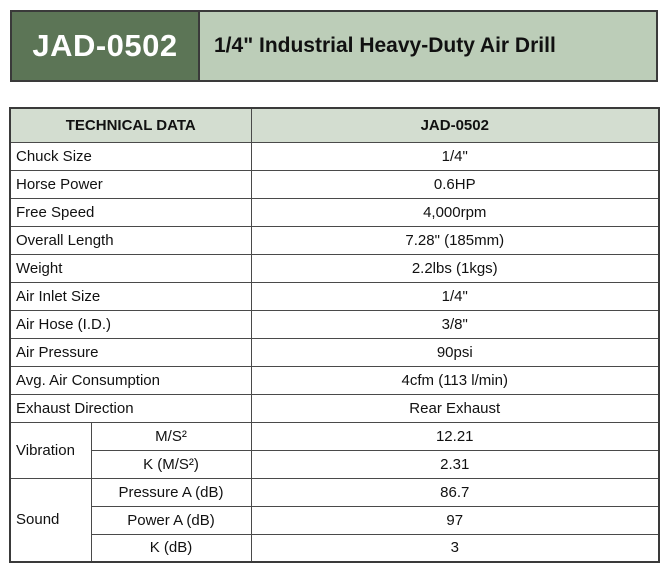  Describe the element at coordinates (130, 212) in the screenshot. I see `row-label: Free Speed` at that location.